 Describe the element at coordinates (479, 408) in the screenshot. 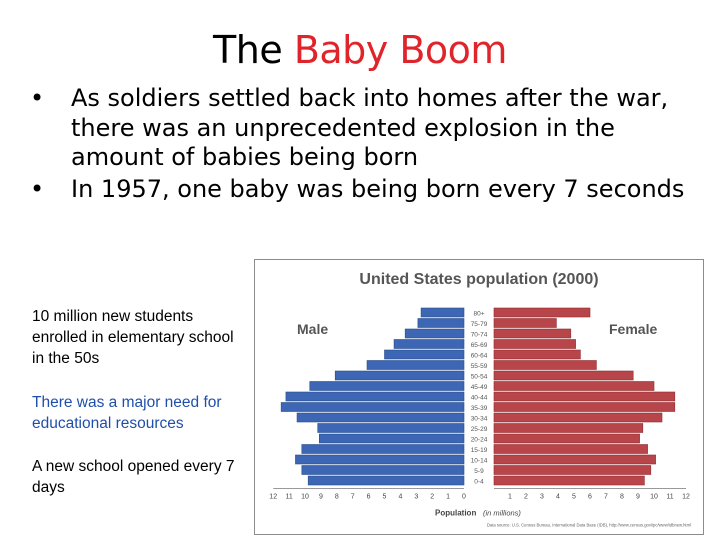

I see `age-label: 35-39` at that location.